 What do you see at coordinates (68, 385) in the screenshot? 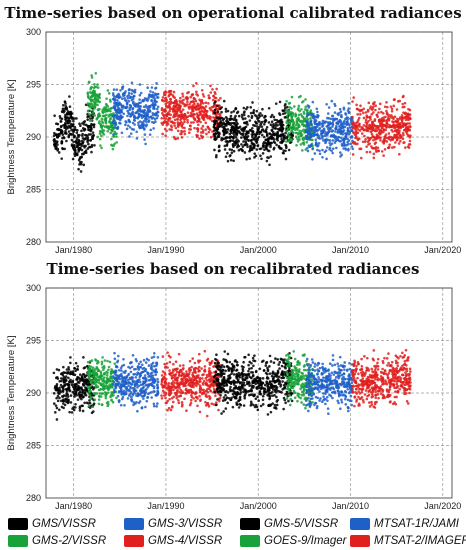
I see `data-point` at bounding box center [68, 385].